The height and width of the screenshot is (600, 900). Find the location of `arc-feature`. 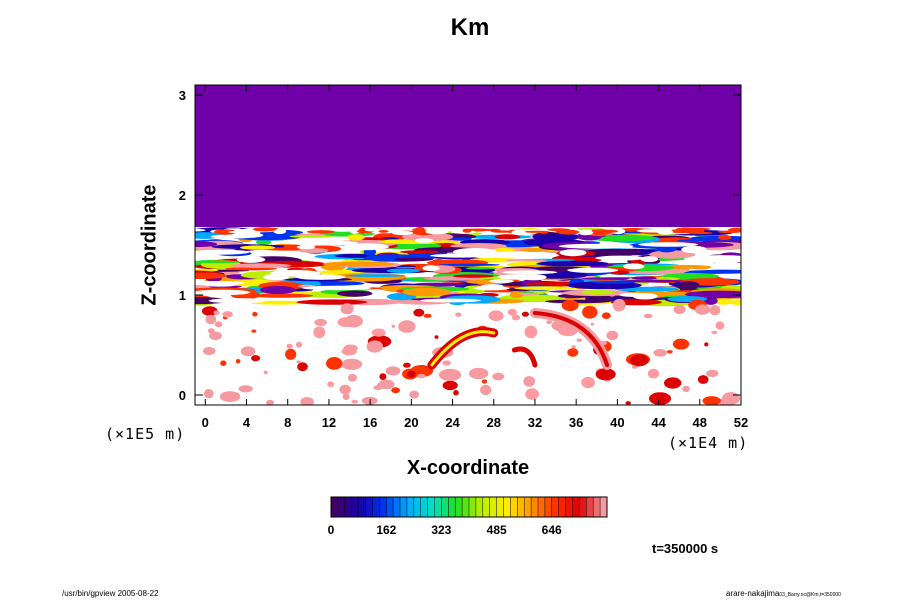

arc-feature is located at coordinates (524, 357).